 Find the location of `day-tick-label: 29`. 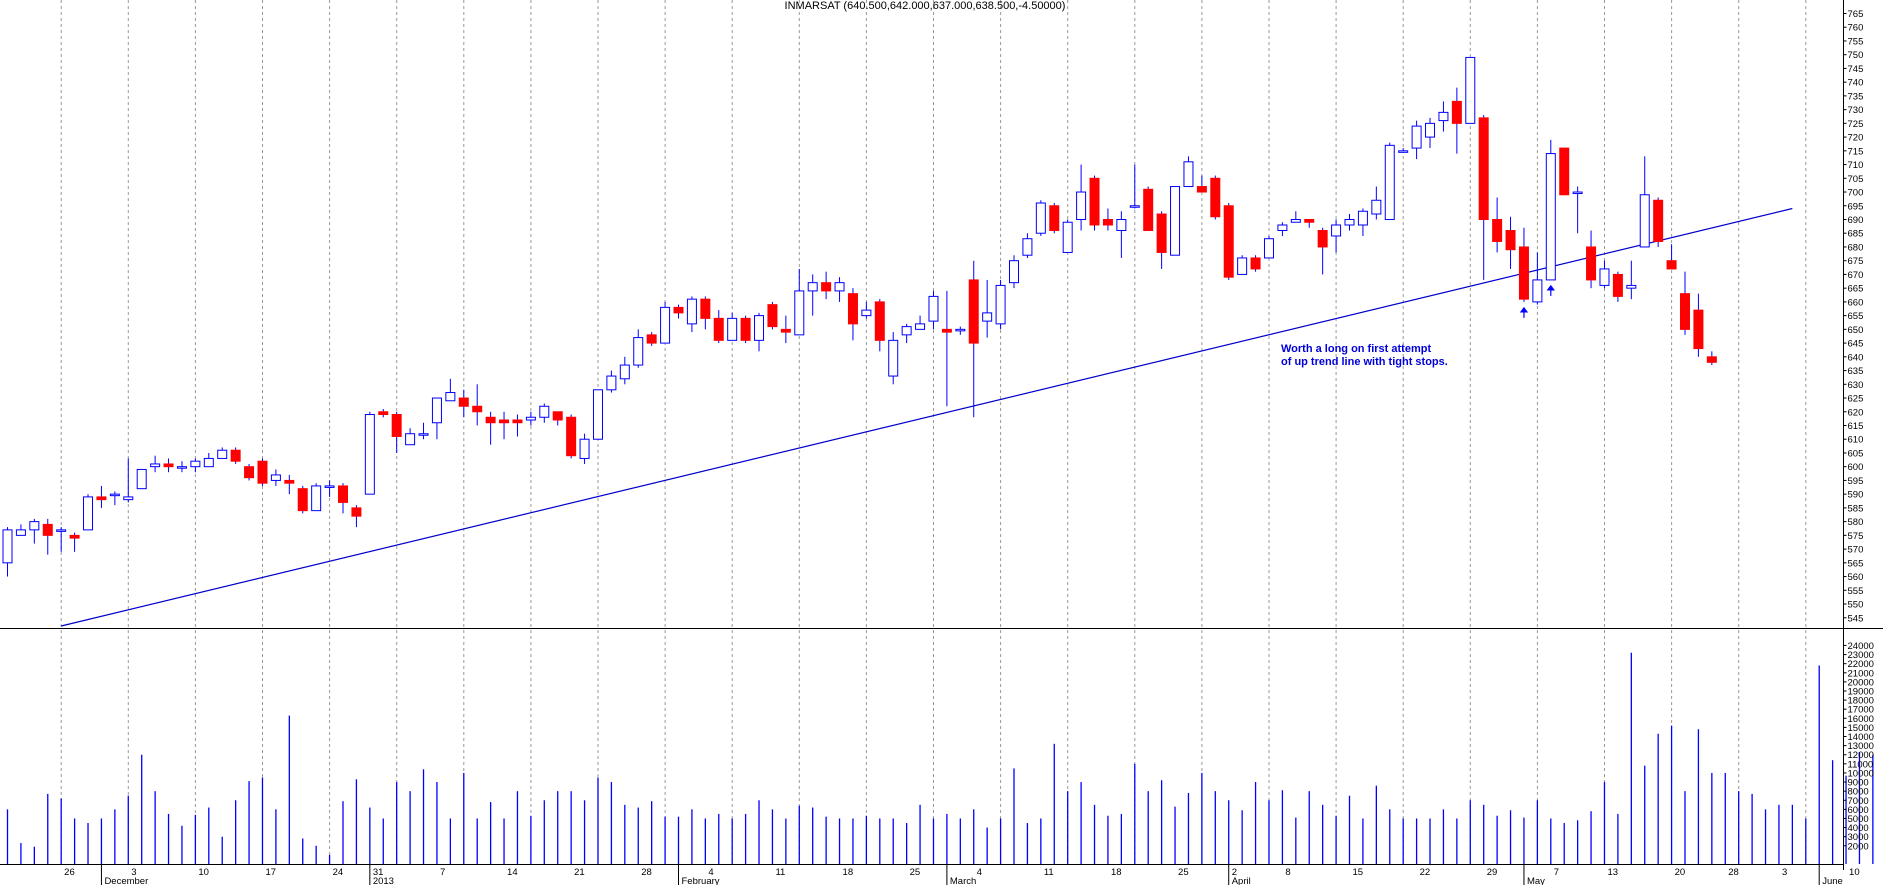

day-tick-label: 29 is located at coordinates (1492, 872).